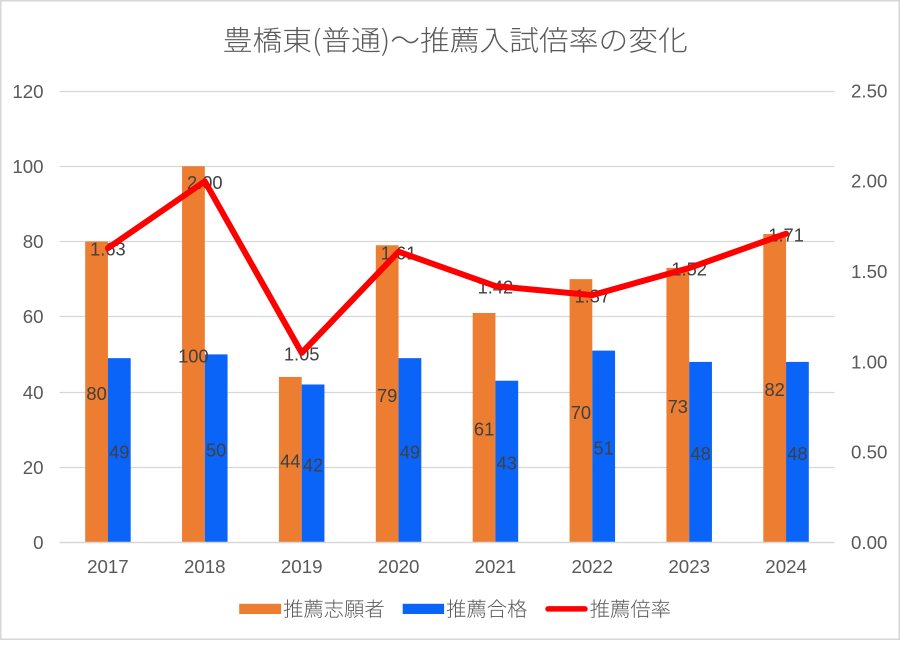 The width and height of the screenshot is (900, 645). Describe the element at coordinates (108, 566) in the screenshot. I see `svg-text: 2017` at that location.